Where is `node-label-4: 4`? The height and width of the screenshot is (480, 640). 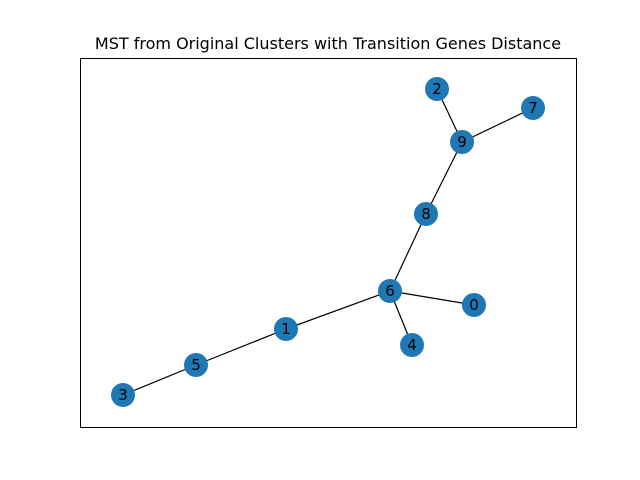
node-label-4: 4 is located at coordinates (412, 345).